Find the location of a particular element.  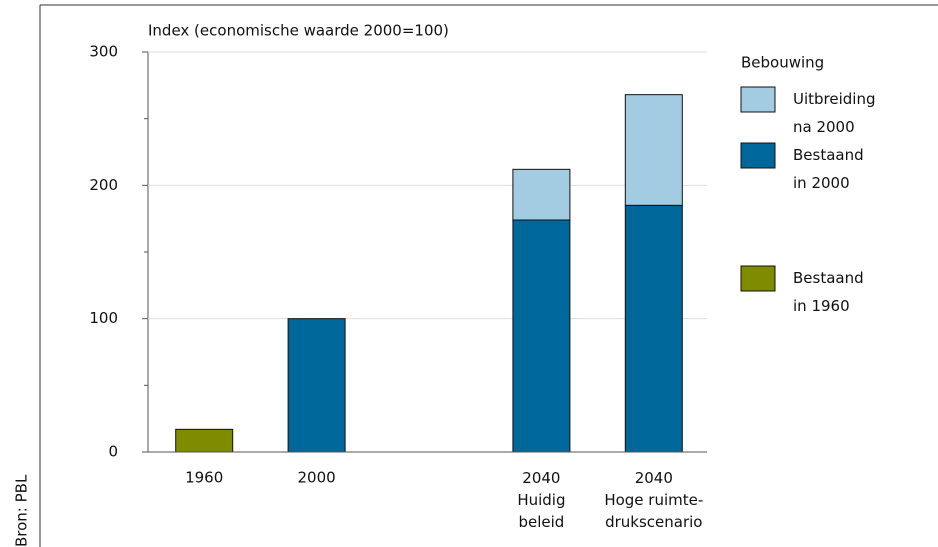

x-tick-label: 2040 Hoge ruimte-drukscenario is located at coordinates (653, 500).